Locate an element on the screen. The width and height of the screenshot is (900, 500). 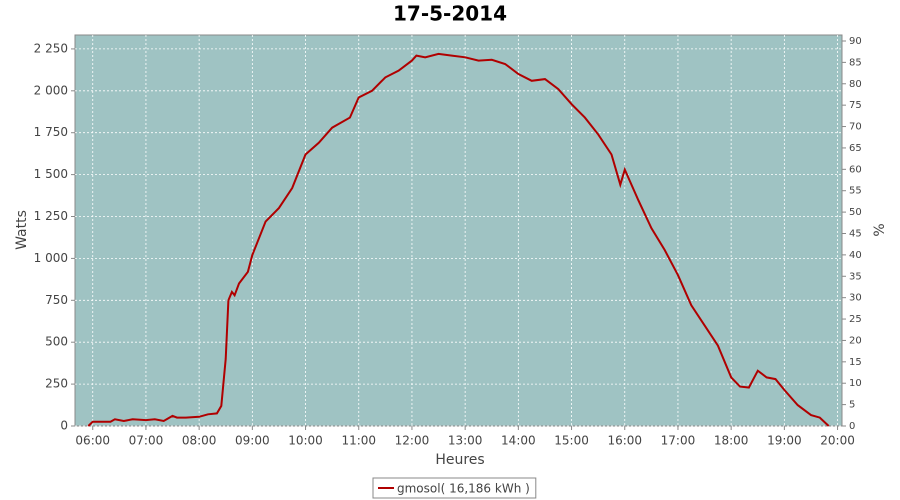
x-tick-label: 15:00 is located at coordinates (571, 441).